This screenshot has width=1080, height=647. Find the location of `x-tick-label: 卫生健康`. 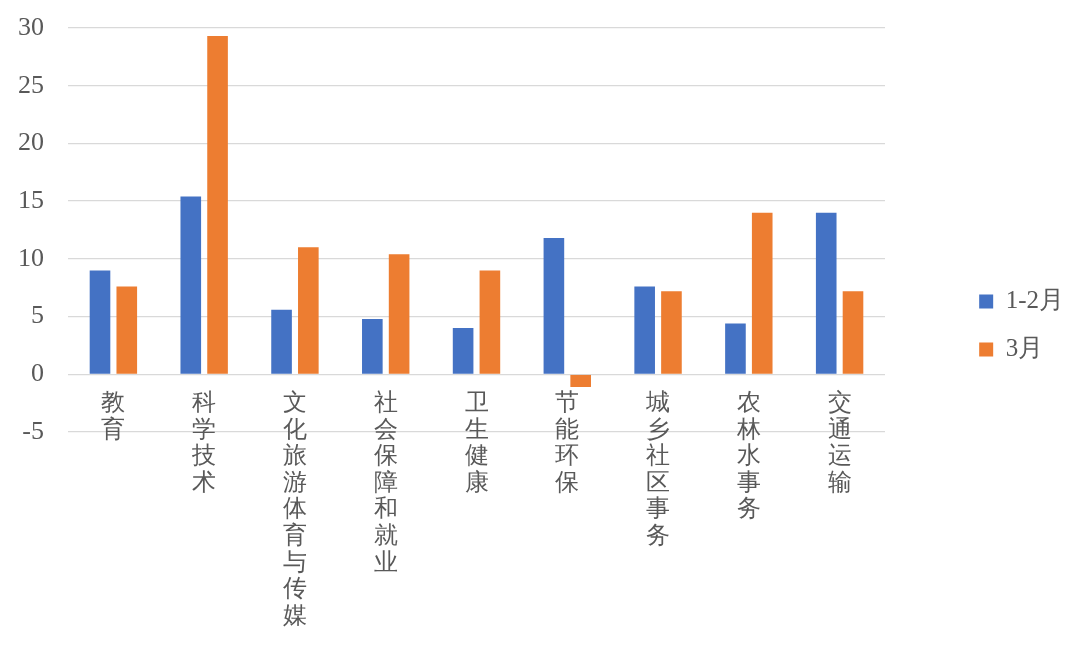

x-tick-label: 卫生健康 is located at coordinates (476, 441).